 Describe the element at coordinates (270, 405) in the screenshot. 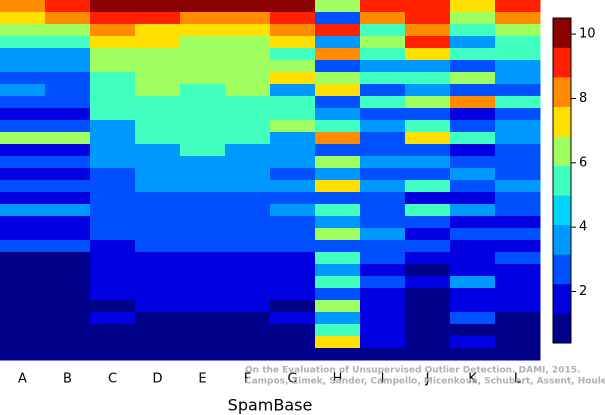

I see `x-axis-label: SpamBase` at that location.